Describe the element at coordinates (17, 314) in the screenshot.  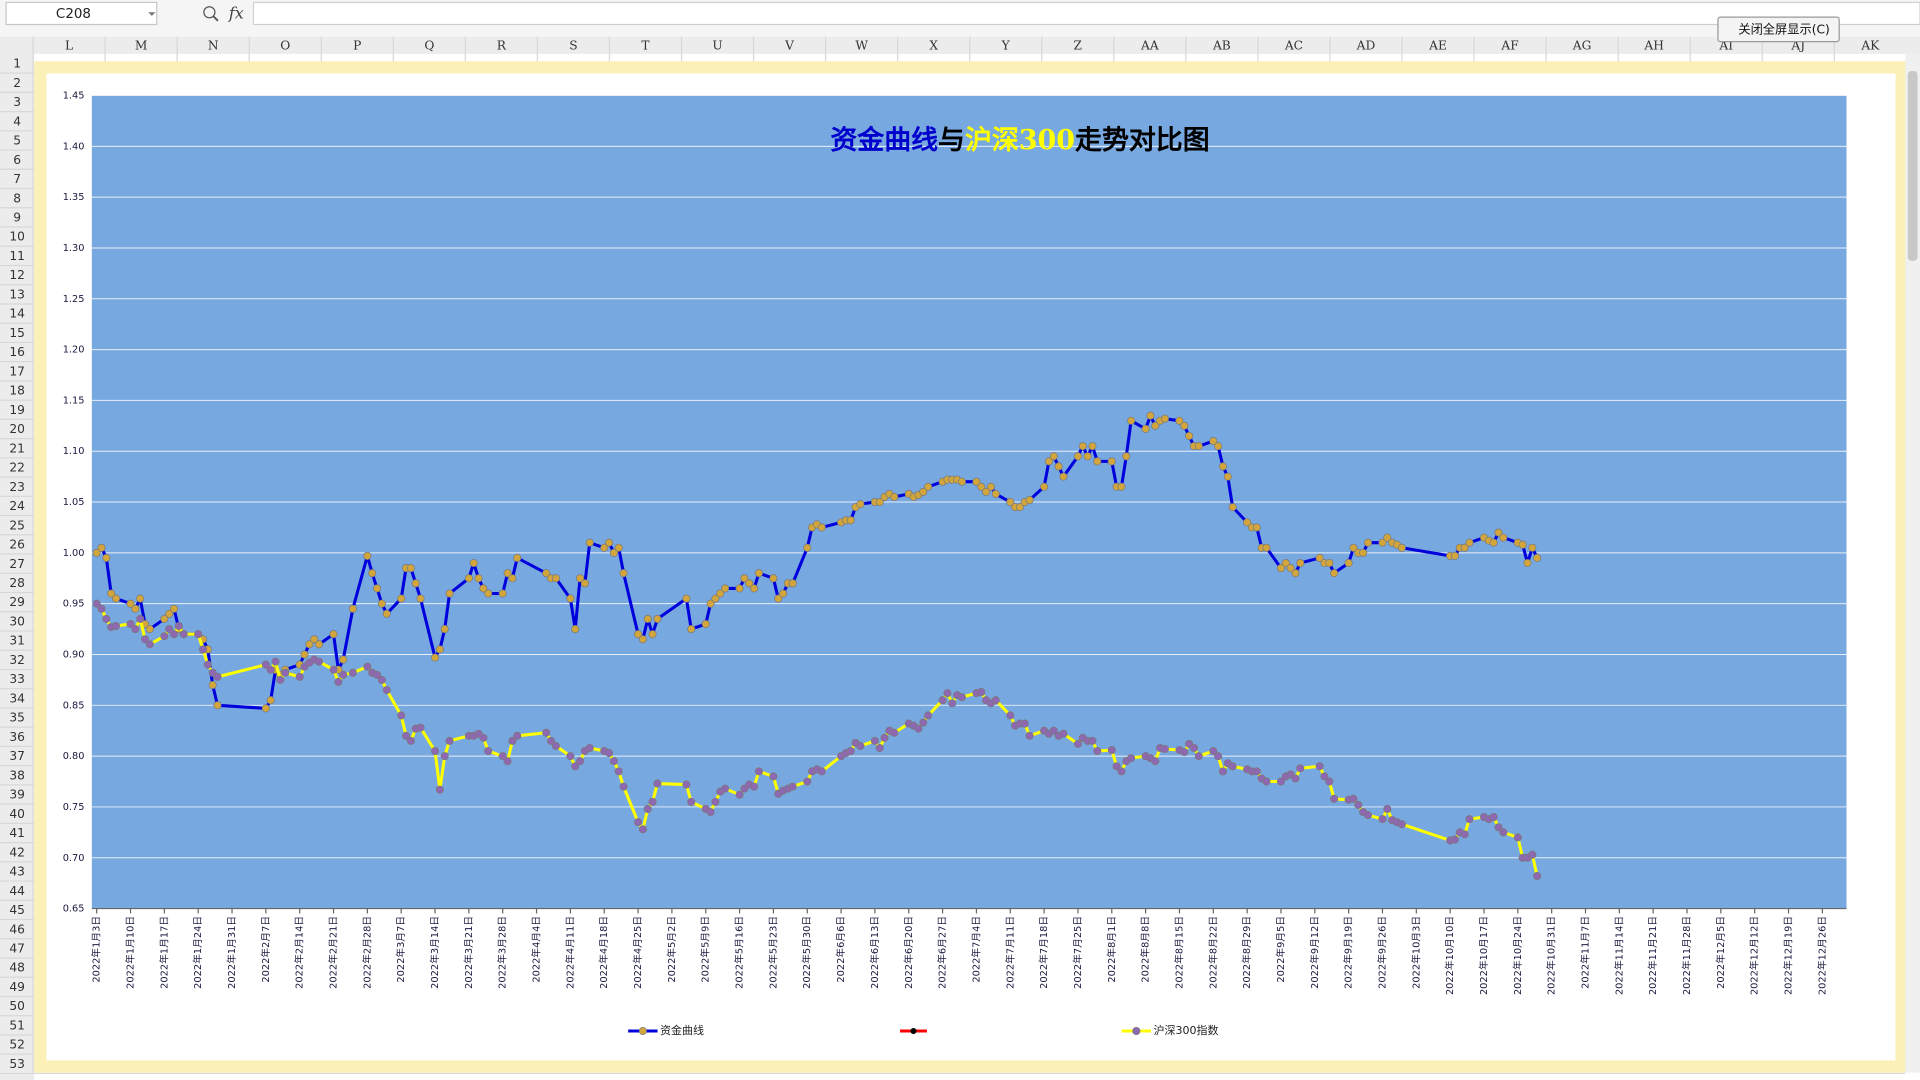
I see `row-number: 14` at that location.